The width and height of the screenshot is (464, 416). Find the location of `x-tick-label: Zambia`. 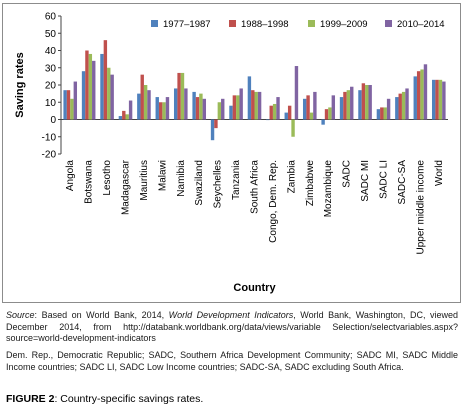

x-tick-label: Zambia is located at coordinates (291, 177).